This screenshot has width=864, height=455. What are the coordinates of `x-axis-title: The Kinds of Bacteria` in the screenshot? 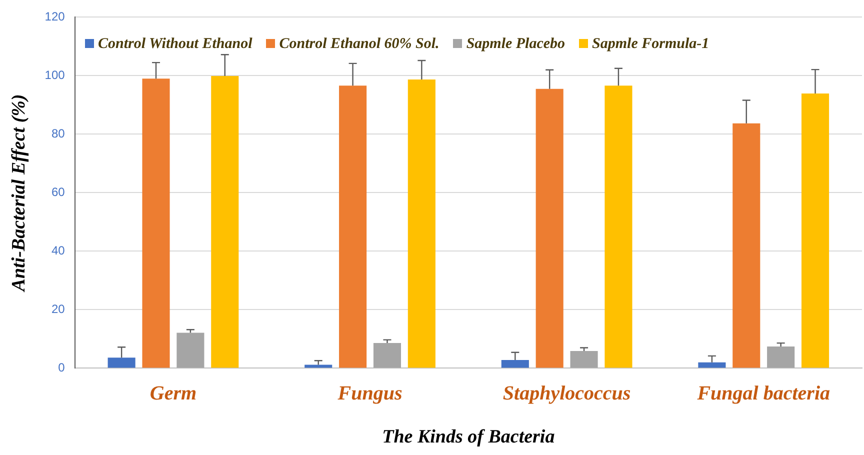 It's located at (469, 437).